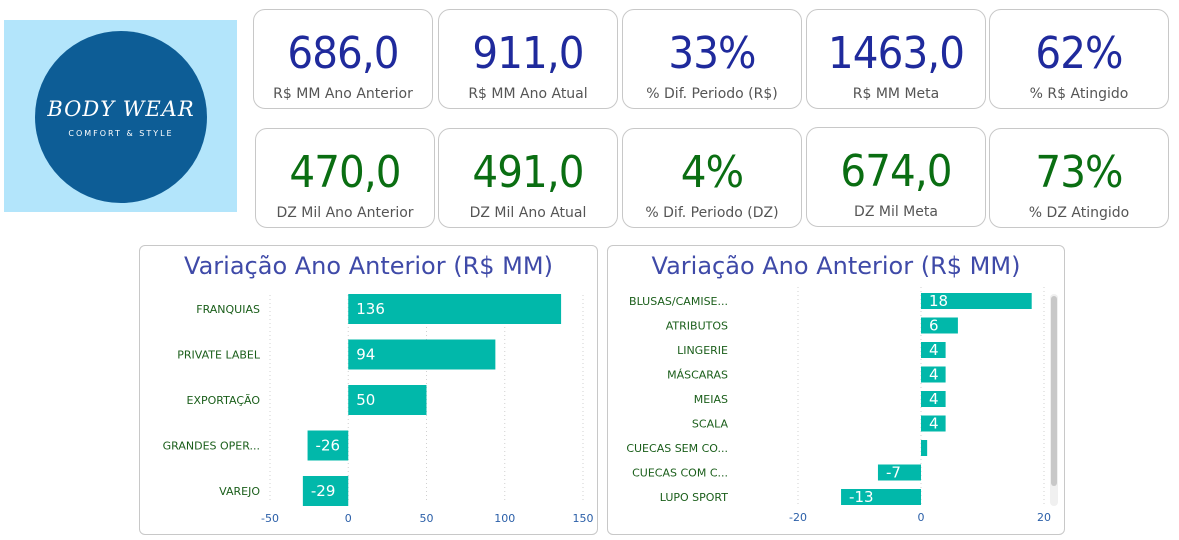 The height and width of the screenshot is (540, 1179). I want to click on kpi-label: % DZ Atingido, so click(1079, 213).